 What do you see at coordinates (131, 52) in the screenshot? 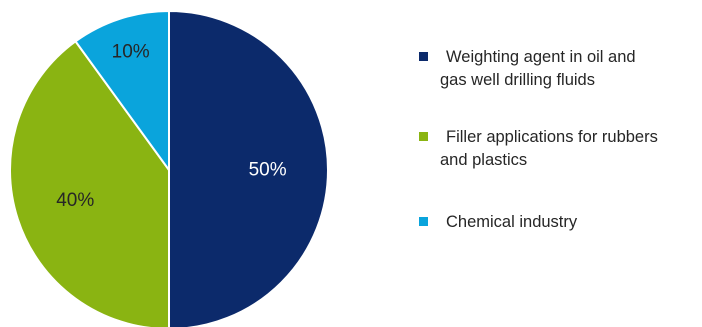
I see `pie-value-label-2: 10%` at bounding box center [131, 52].